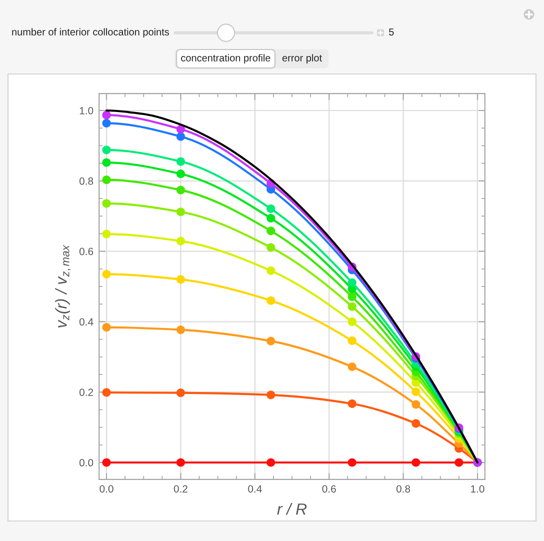 The width and height of the screenshot is (544, 541). I want to click on y-tick-label: 0.4, so click(86, 322).